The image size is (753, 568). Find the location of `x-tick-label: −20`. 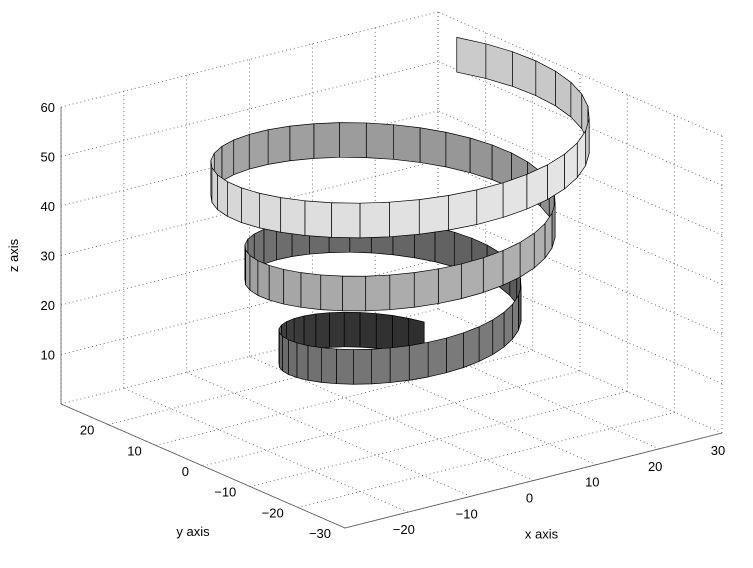

x-tick-label: −20 is located at coordinates (404, 529).